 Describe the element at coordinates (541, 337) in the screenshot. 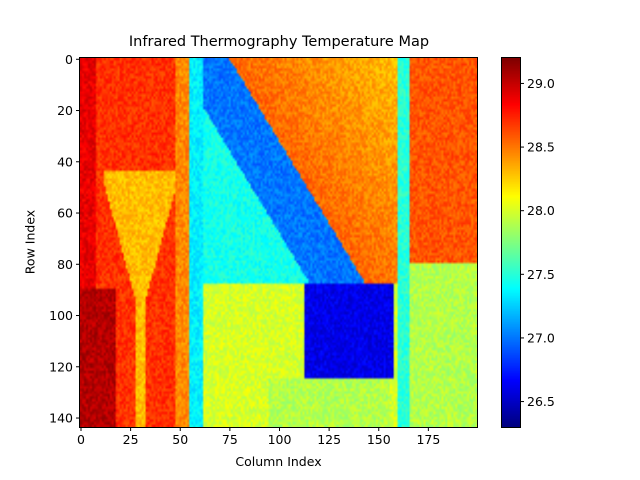

I see `colorbar-tick-label: 27.0` at that location.